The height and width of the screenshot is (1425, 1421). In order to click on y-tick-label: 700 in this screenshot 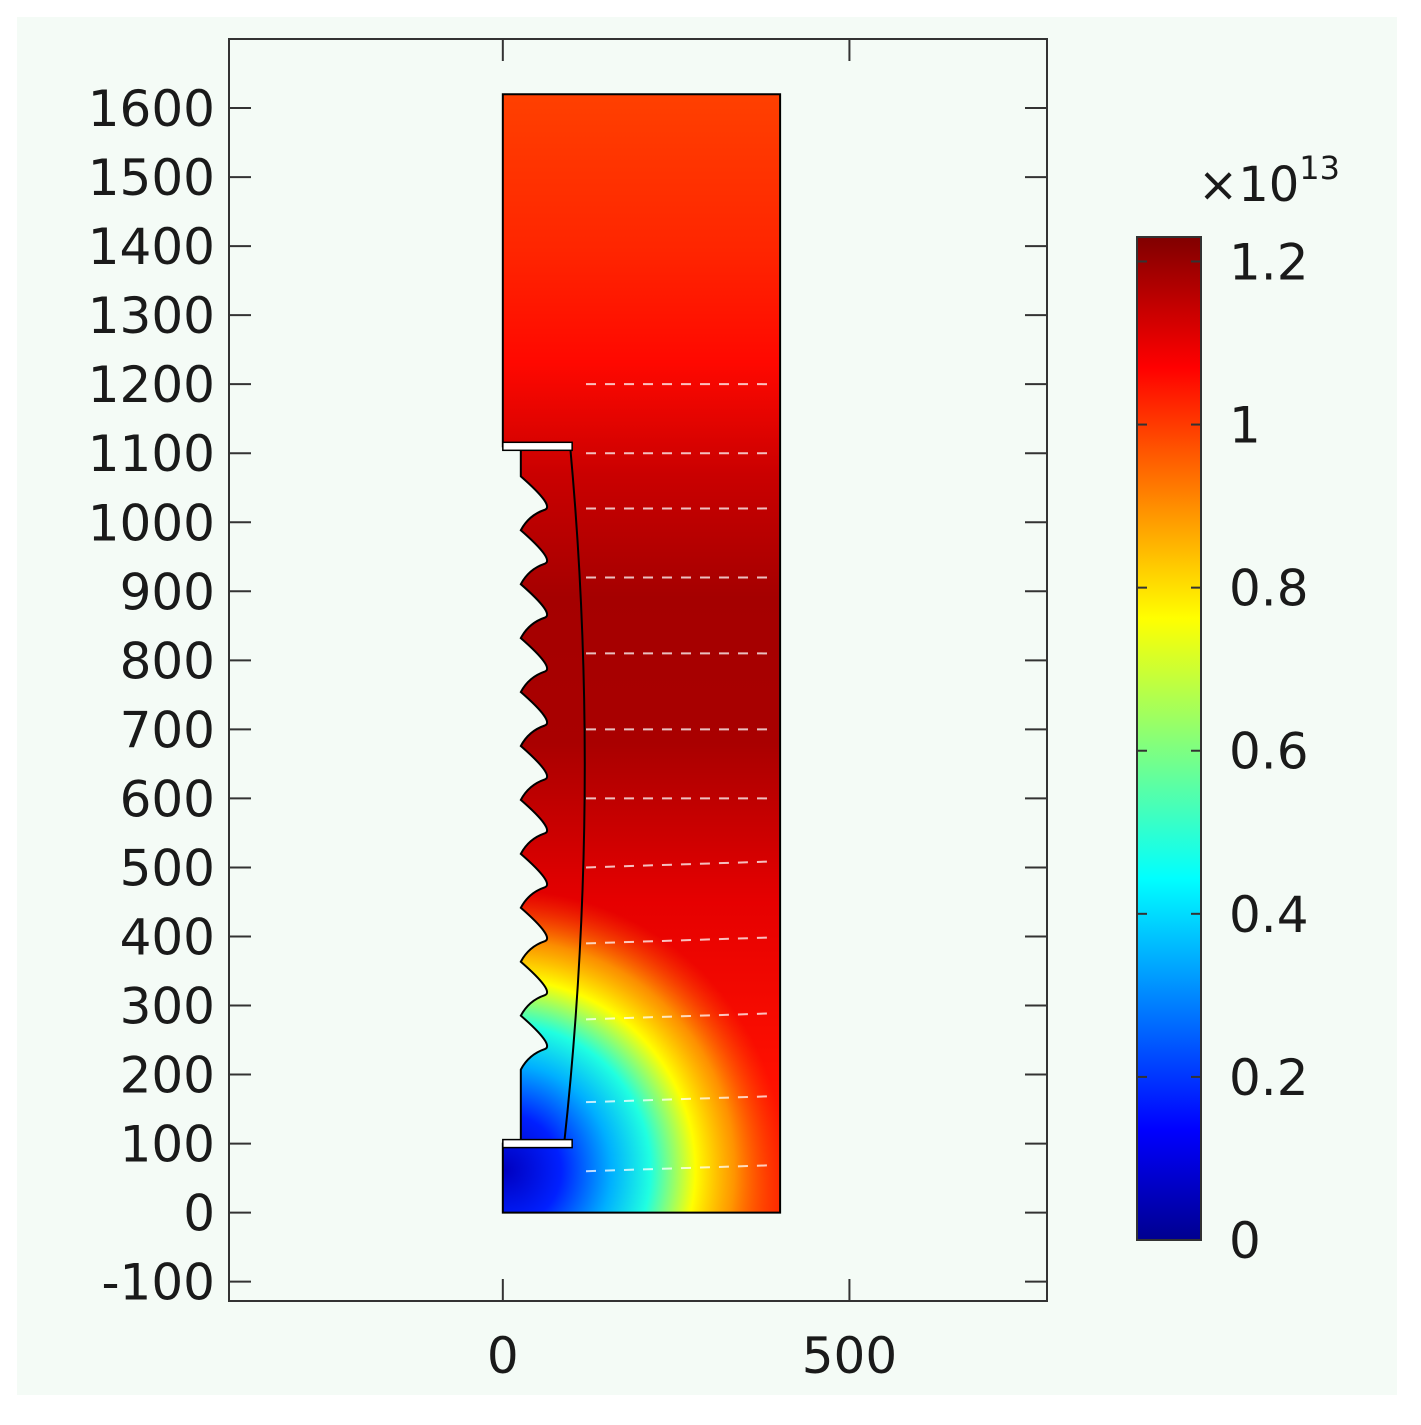, I will do `click(167, 730)`.